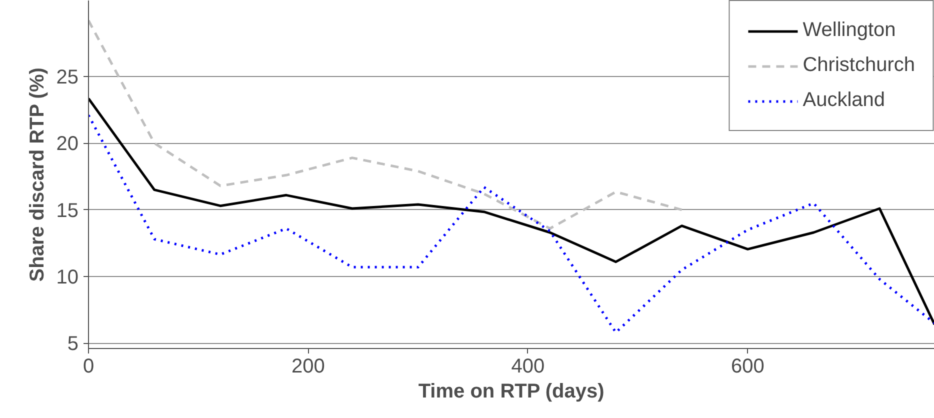 The height and width of the screenshot is (418, 934). I want to click on legend-label: Auckland, so click(844, 100).